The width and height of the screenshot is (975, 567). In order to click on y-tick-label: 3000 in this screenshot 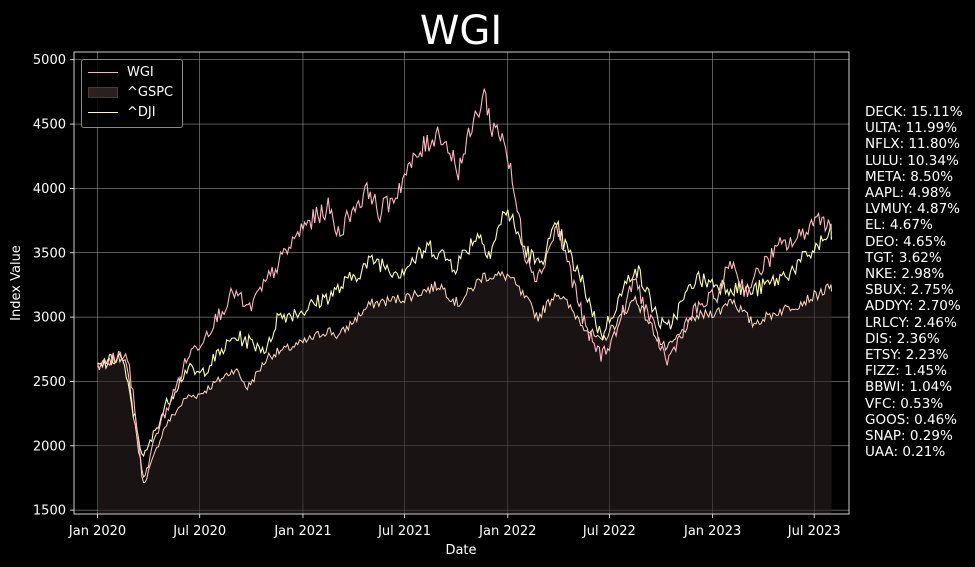, I will do `click(49, 318)`.